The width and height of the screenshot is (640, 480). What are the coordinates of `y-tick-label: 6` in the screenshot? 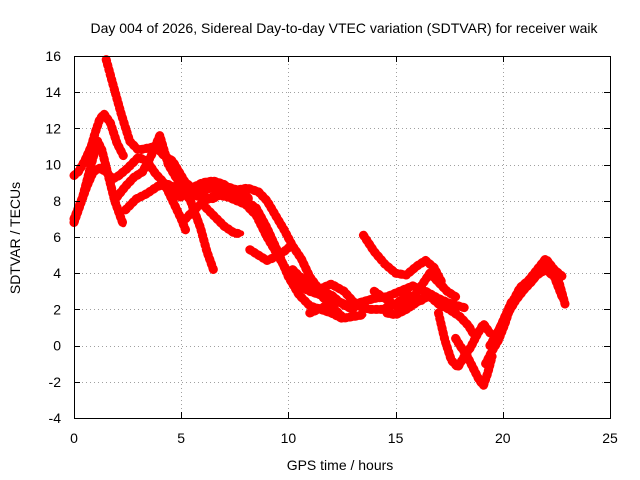 It's located at (57, 237).